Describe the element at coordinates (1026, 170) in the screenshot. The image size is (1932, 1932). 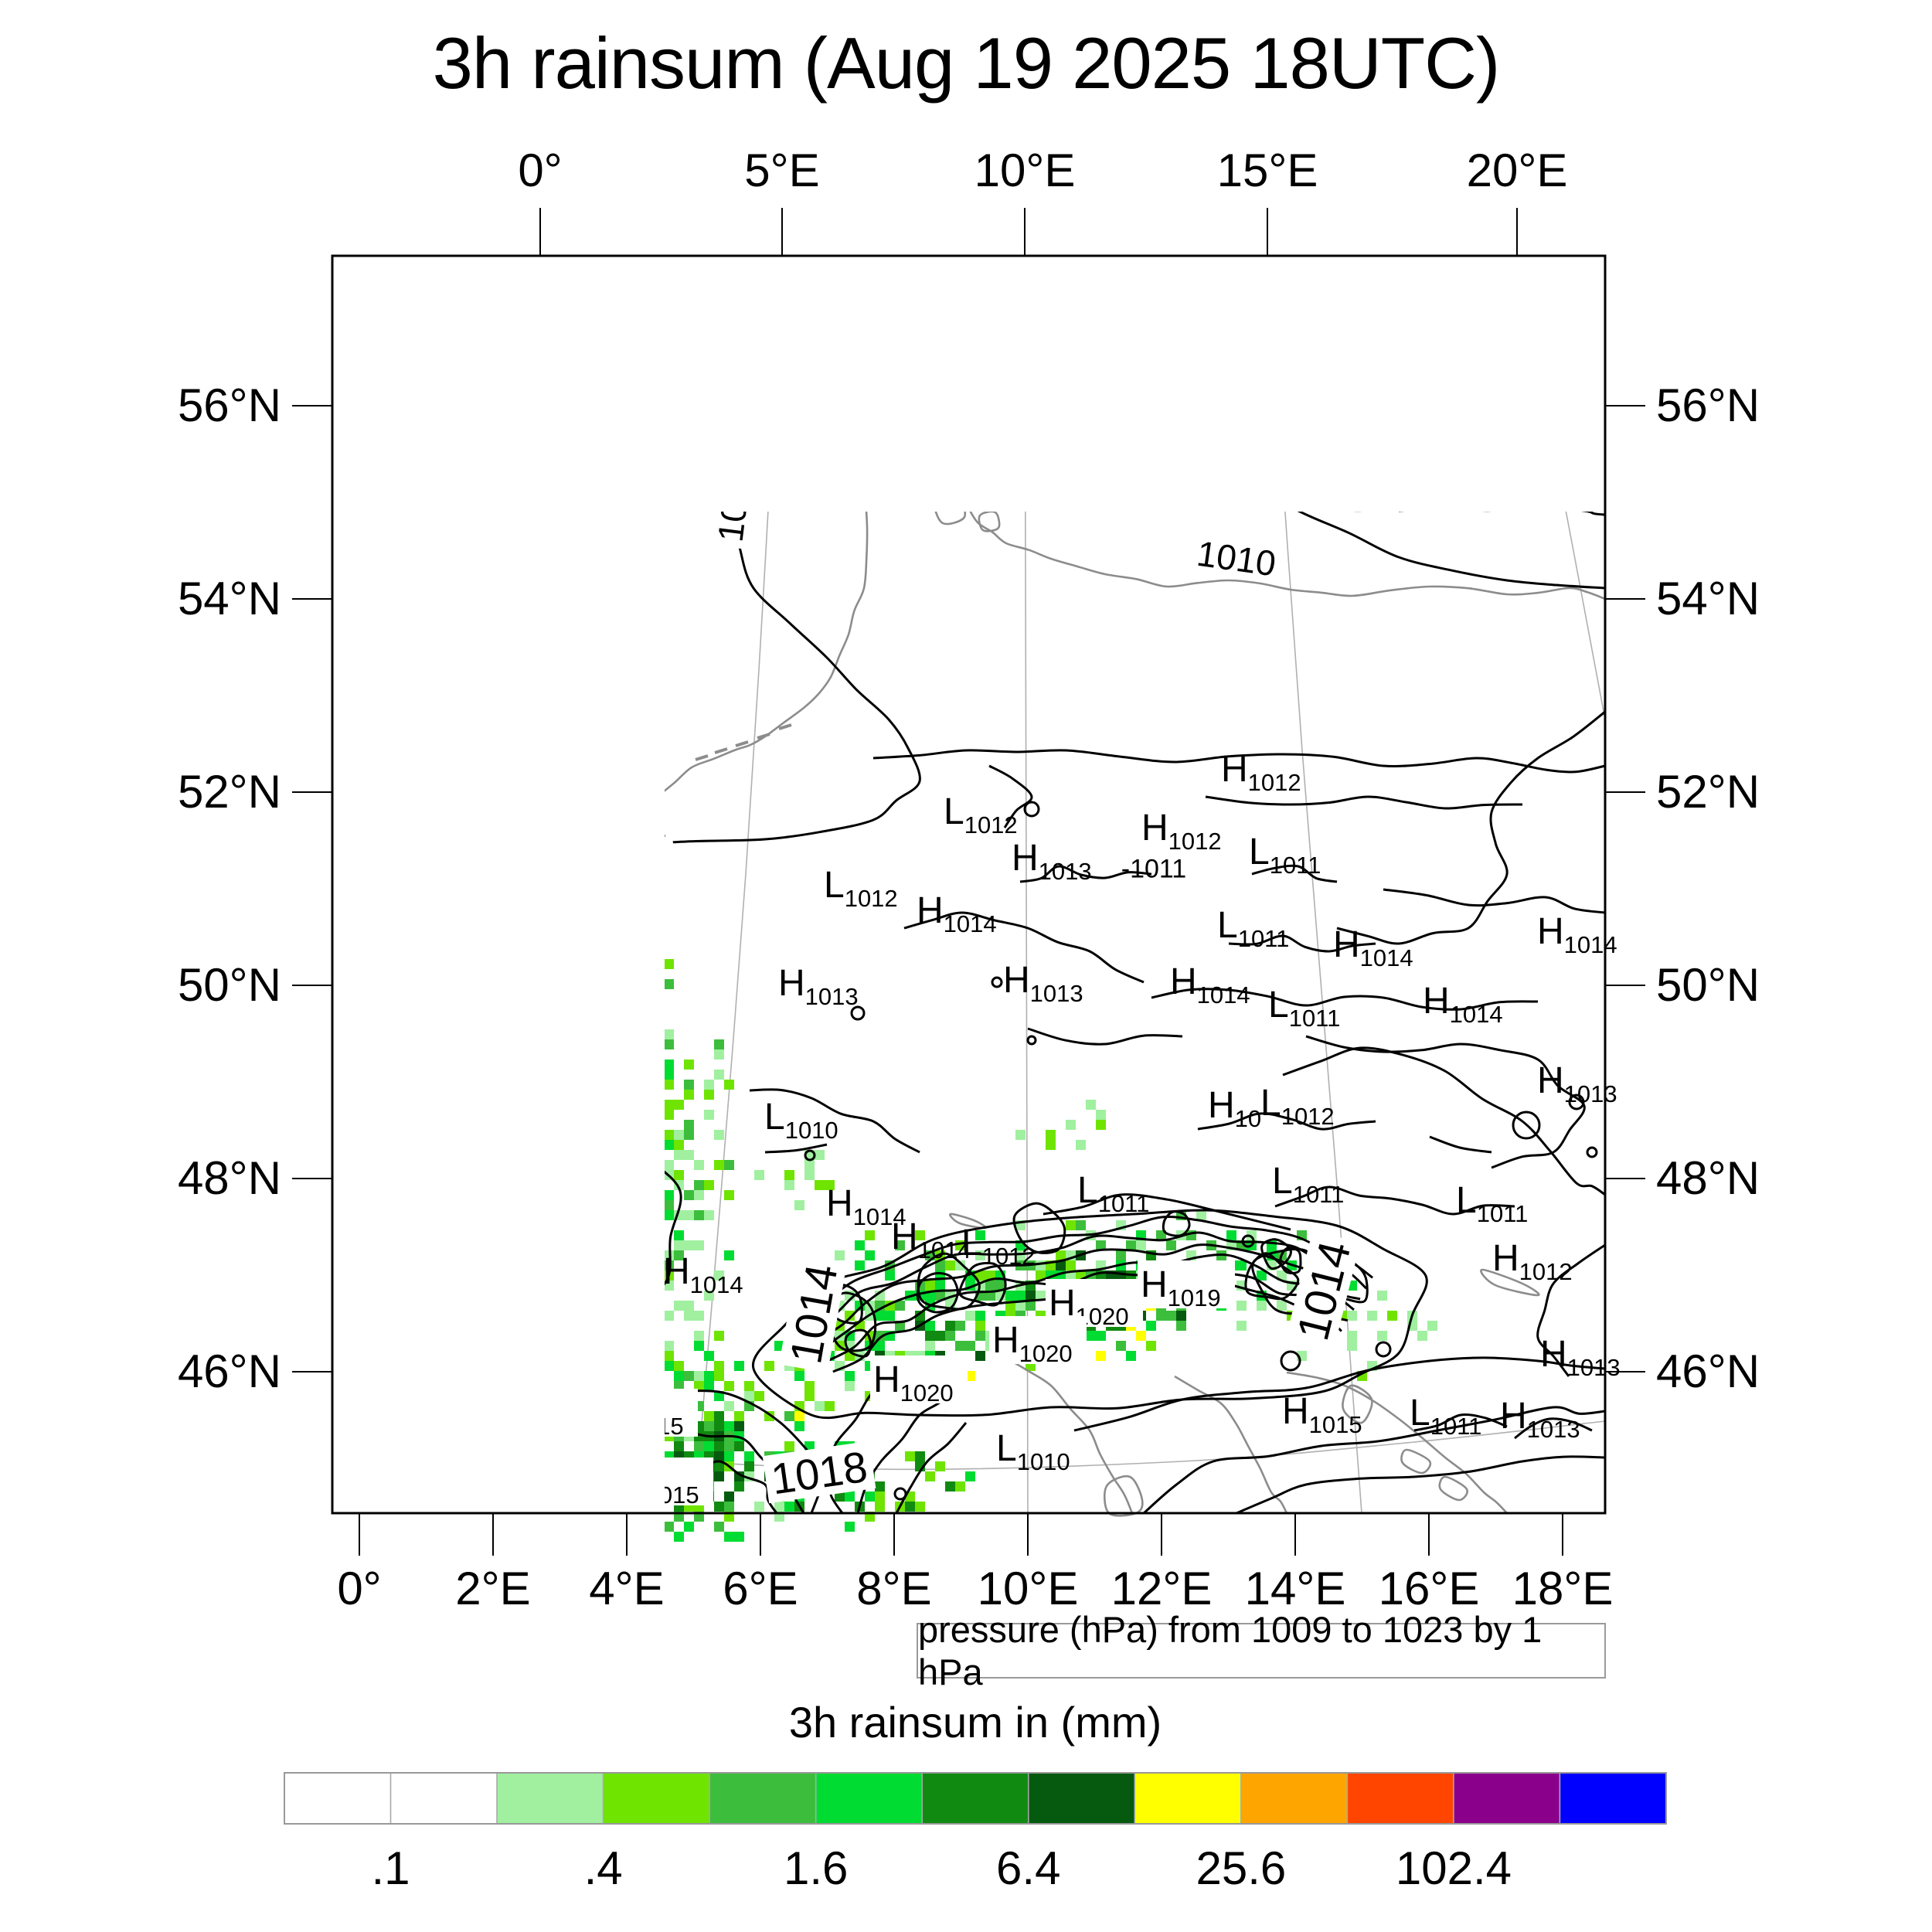
I see `top-axis-label: 10°E` at that location.